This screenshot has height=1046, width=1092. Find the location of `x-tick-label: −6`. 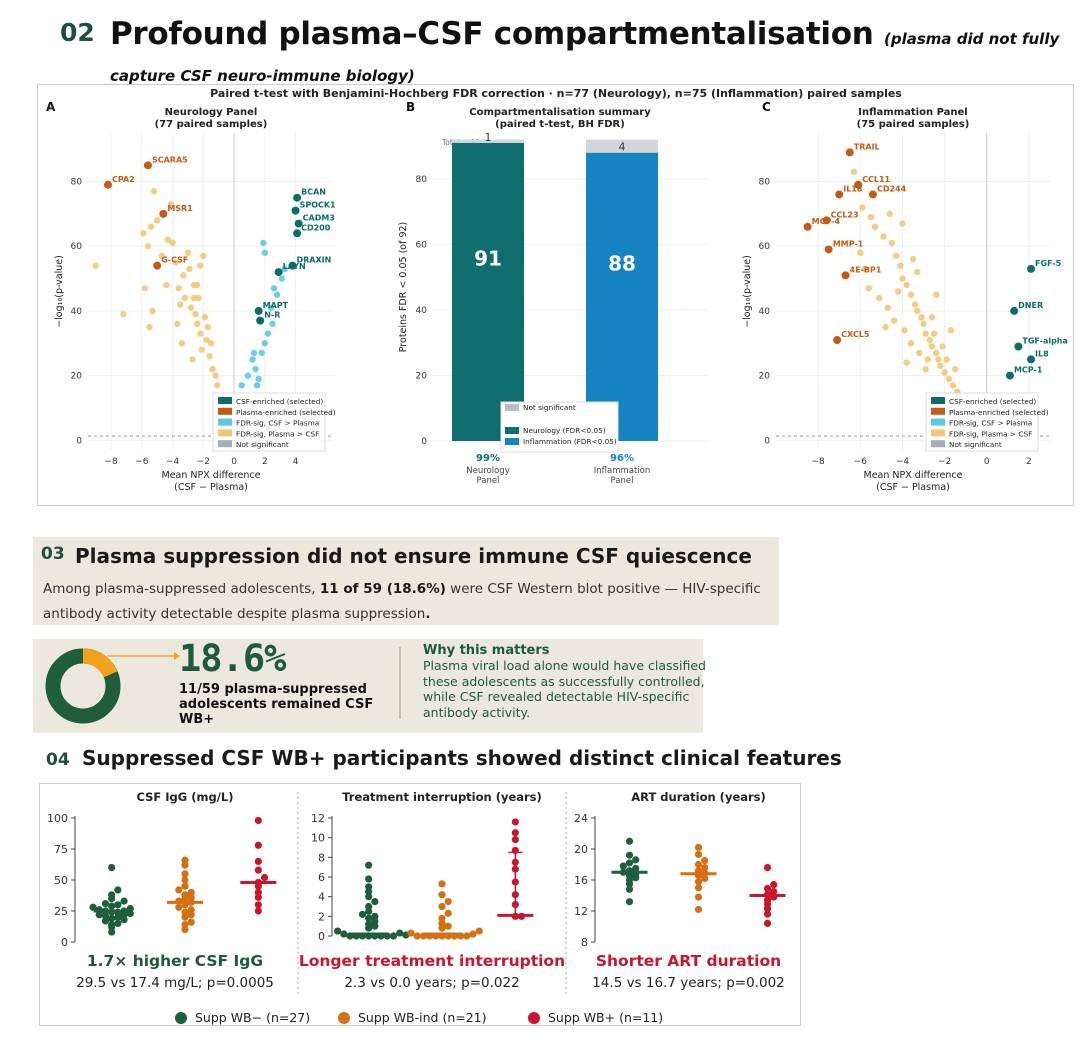

x-tick-label: −6 is located at coordinates (861, 462).